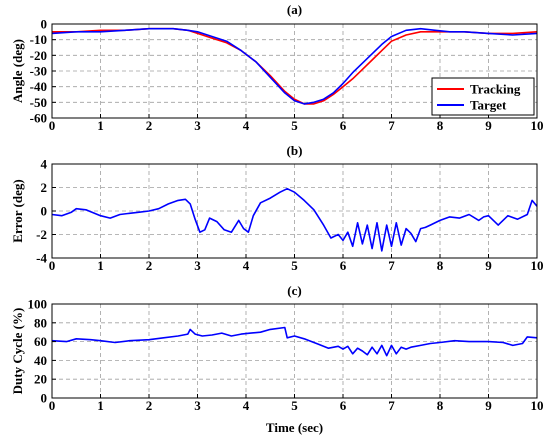  What do you see at coordinates (17, 210) in the screenshot?
I see `y-axis-label: Error (deg)` at bounding box center [17, 210].